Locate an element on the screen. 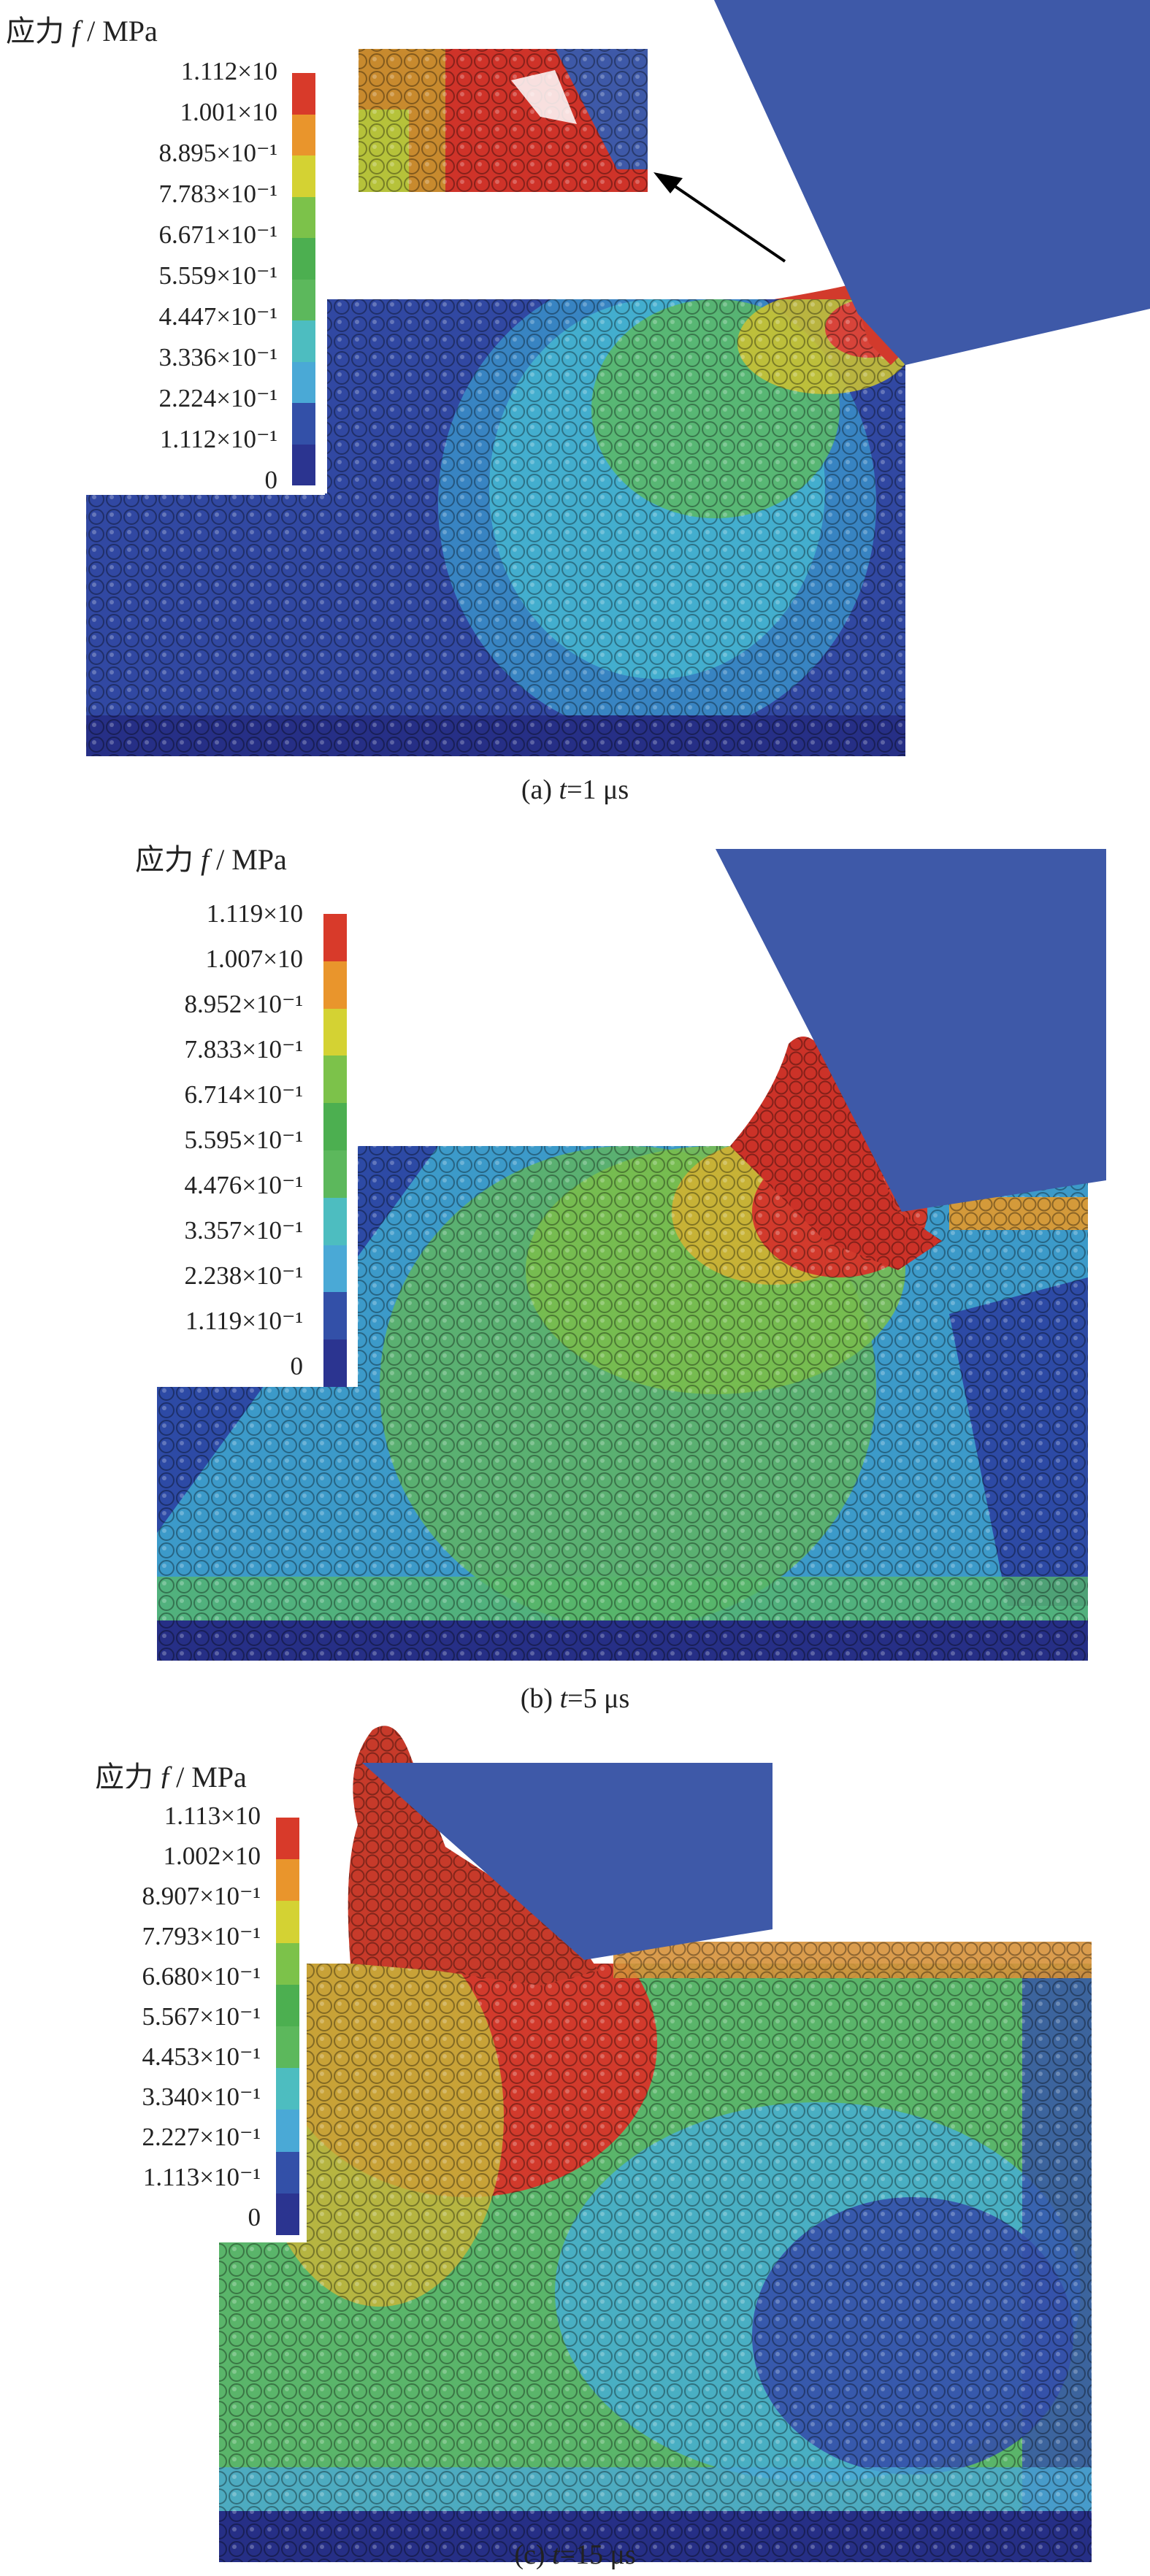 The width and height of the screenshot is (1150, 2576). scale-label: 4.447×10⁻¹ is located at coordinates (217, 316).